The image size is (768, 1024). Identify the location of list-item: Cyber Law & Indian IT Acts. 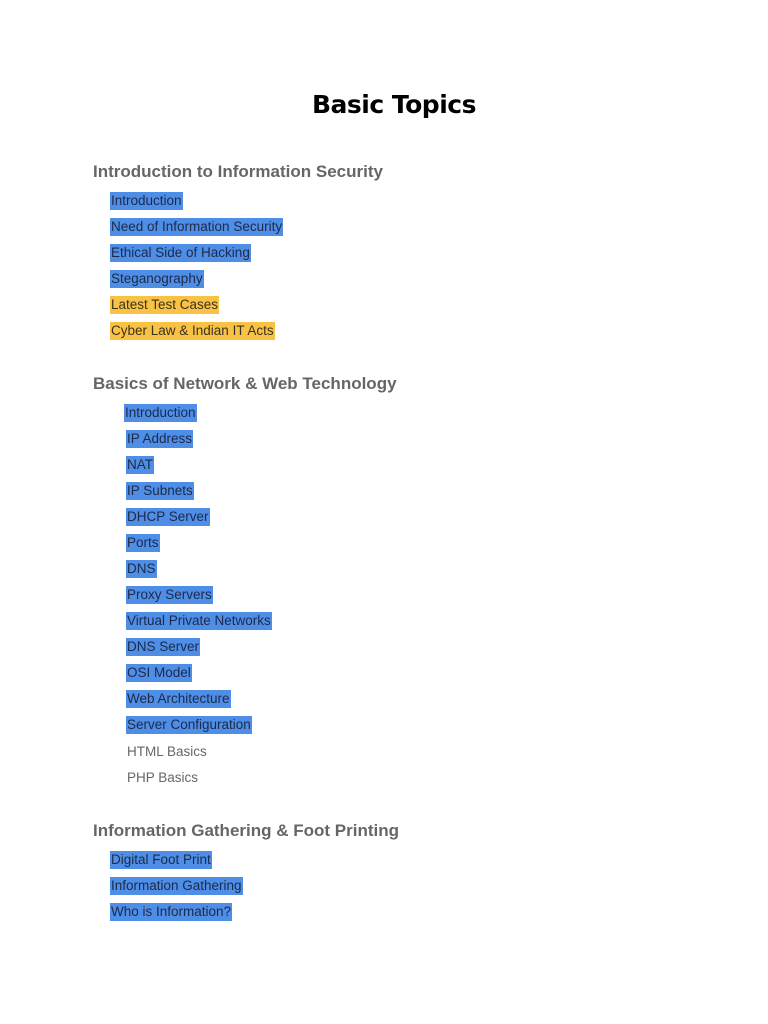
(192, 331).